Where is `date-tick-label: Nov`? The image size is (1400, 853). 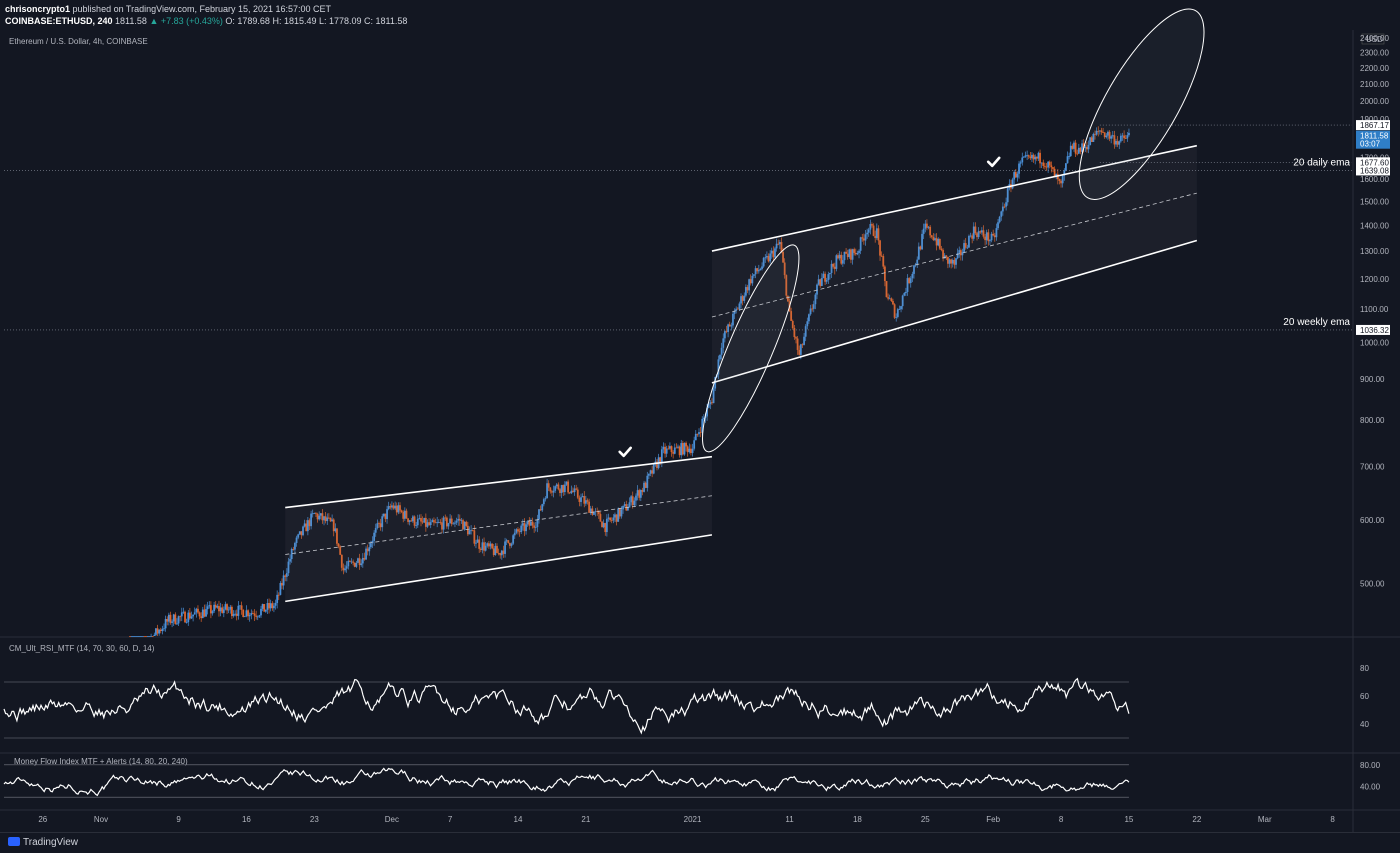
date-tick-label: Nov is located at coordinates (101, 819).